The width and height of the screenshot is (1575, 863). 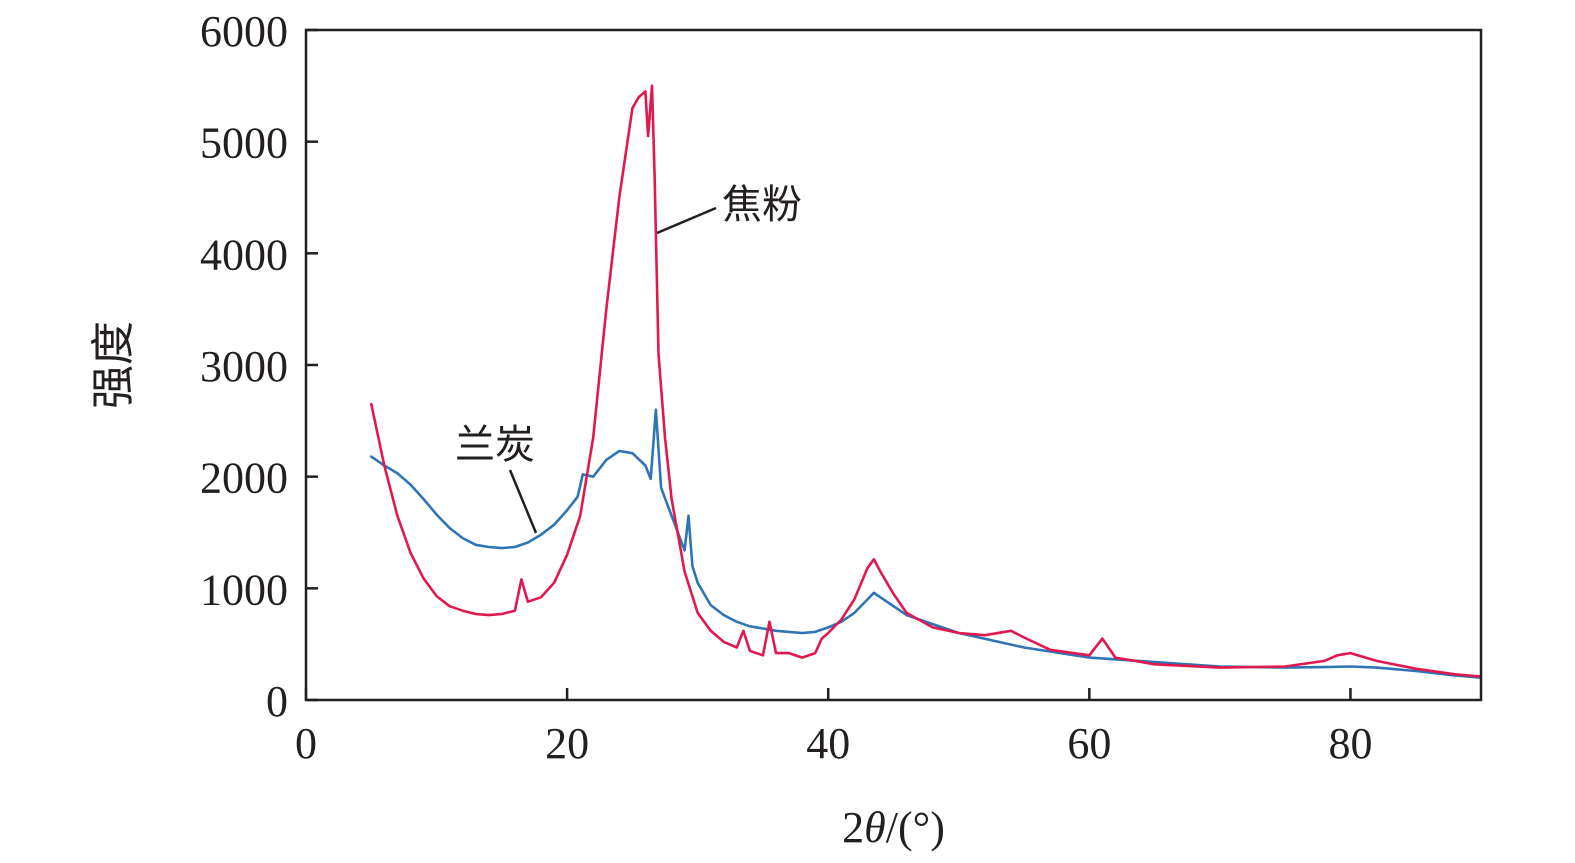 What do you see at coordinates (893, 827) in the screenshot?
I see `x-axis-title: 2θ/(°)` at bounding box center [893, 827].